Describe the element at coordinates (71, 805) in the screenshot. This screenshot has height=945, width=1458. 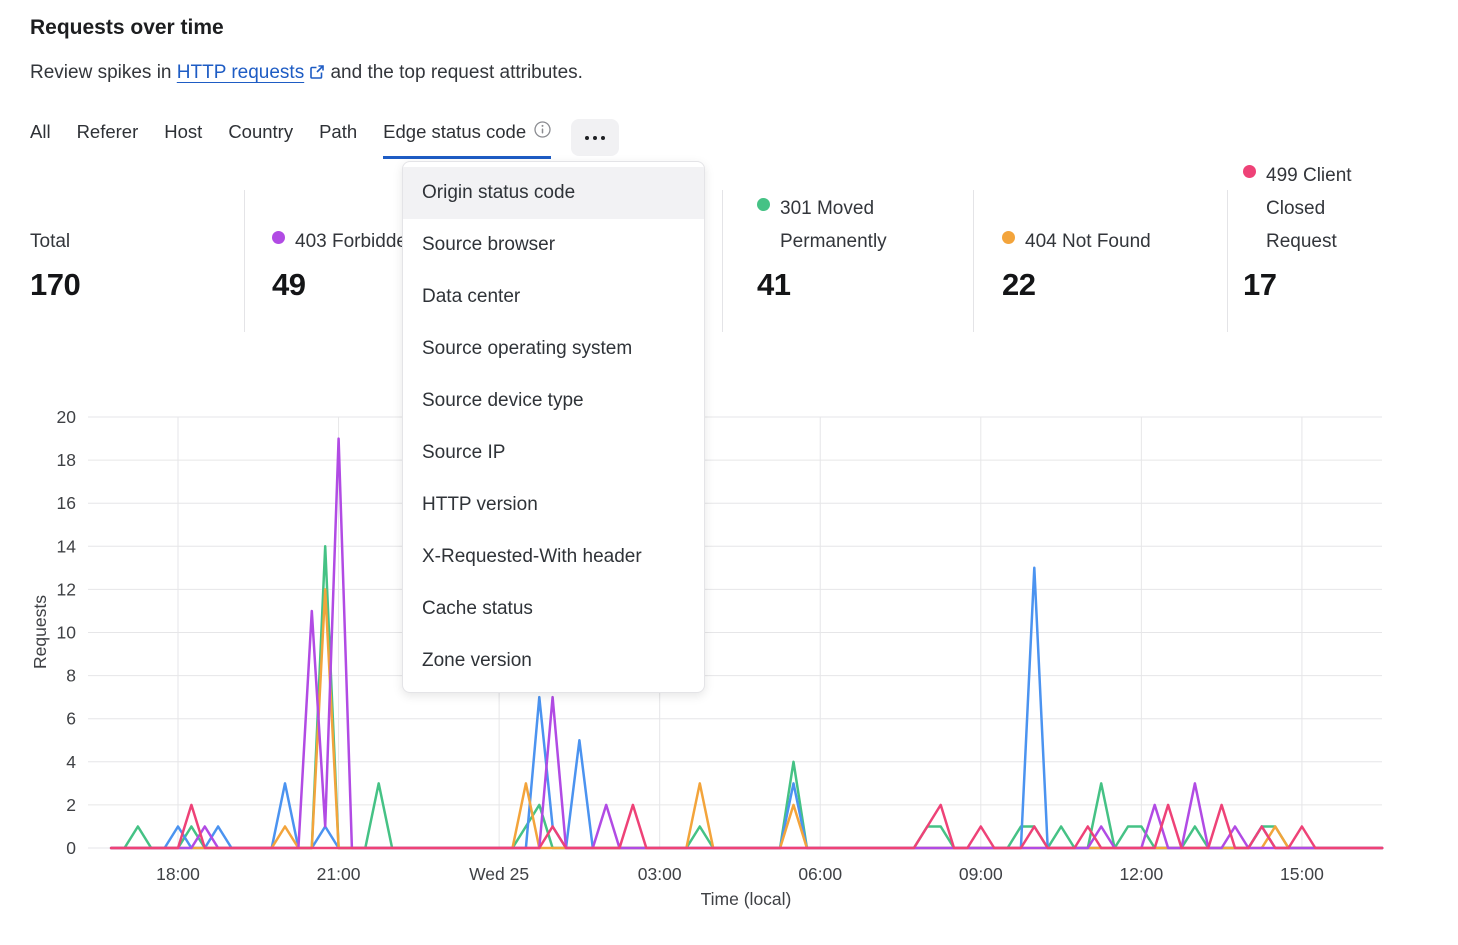
I see `y-tick-label: 2` at that location.